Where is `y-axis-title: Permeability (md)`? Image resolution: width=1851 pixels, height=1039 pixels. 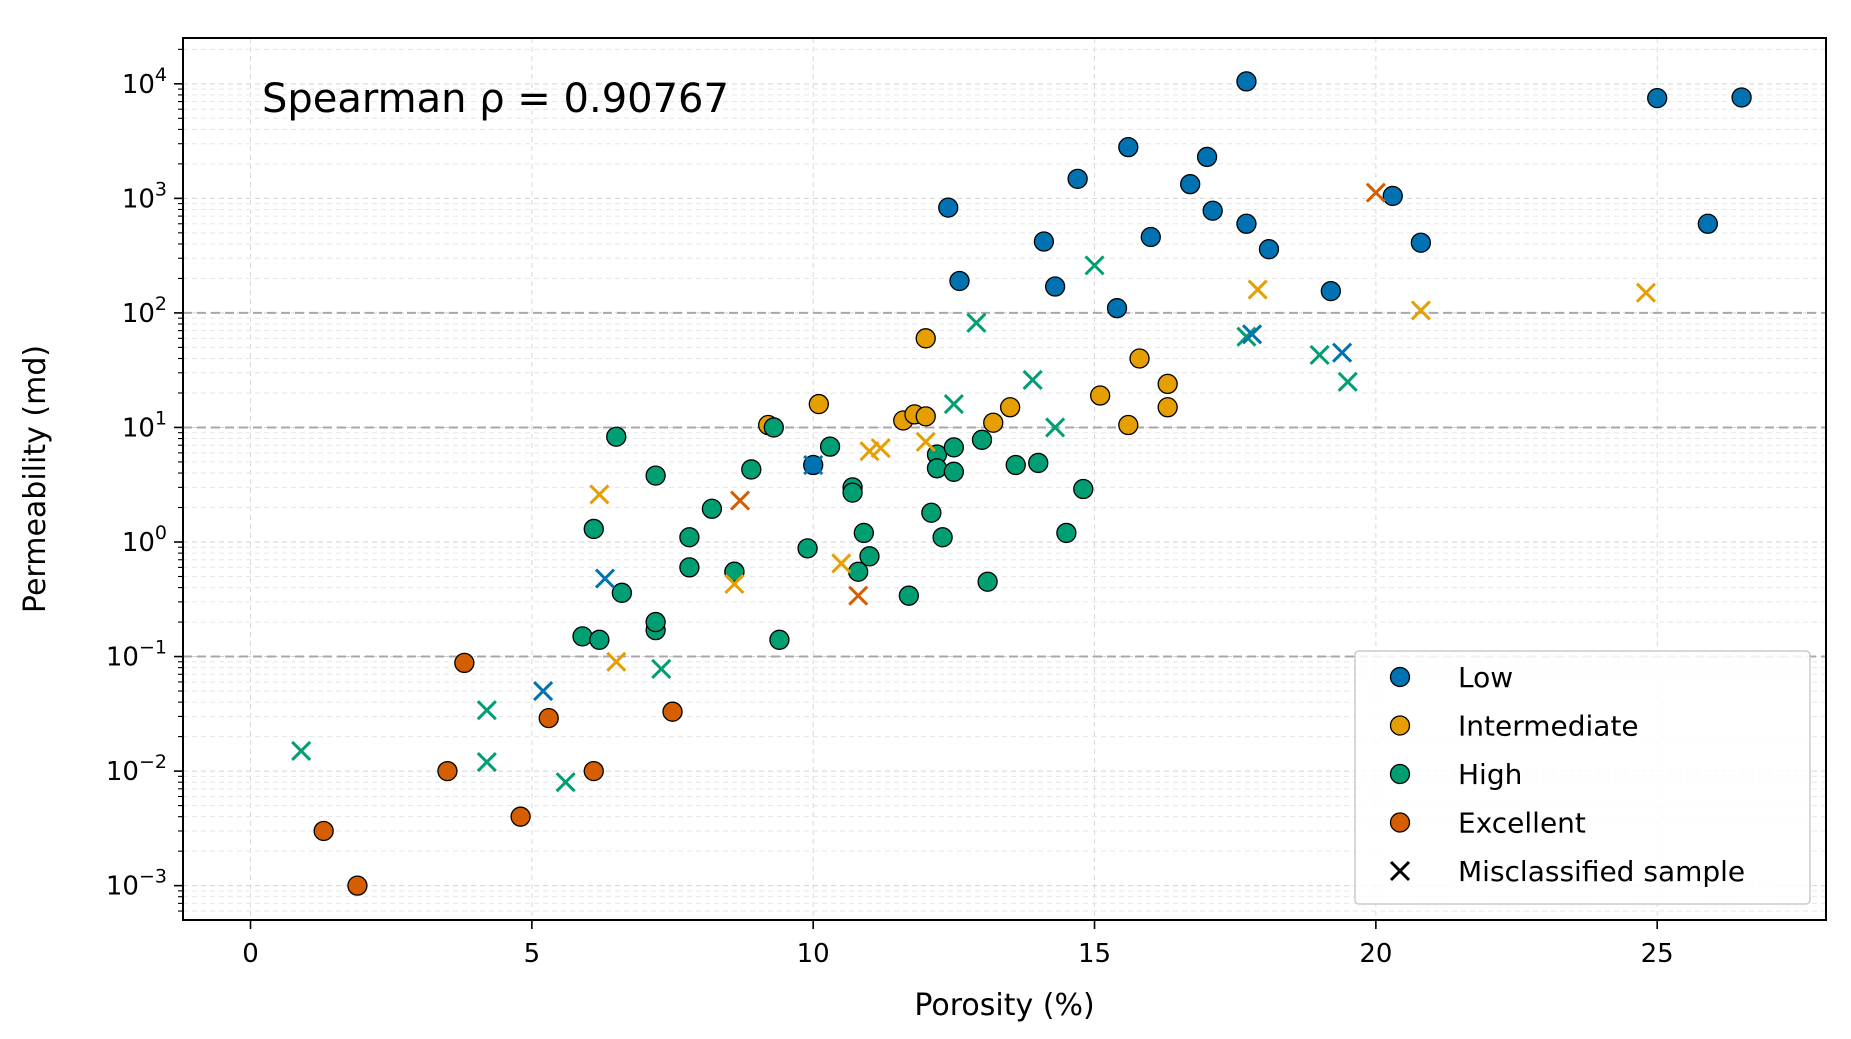
y-axis-title: Permeability (md) is located at coordinates (35, 479).